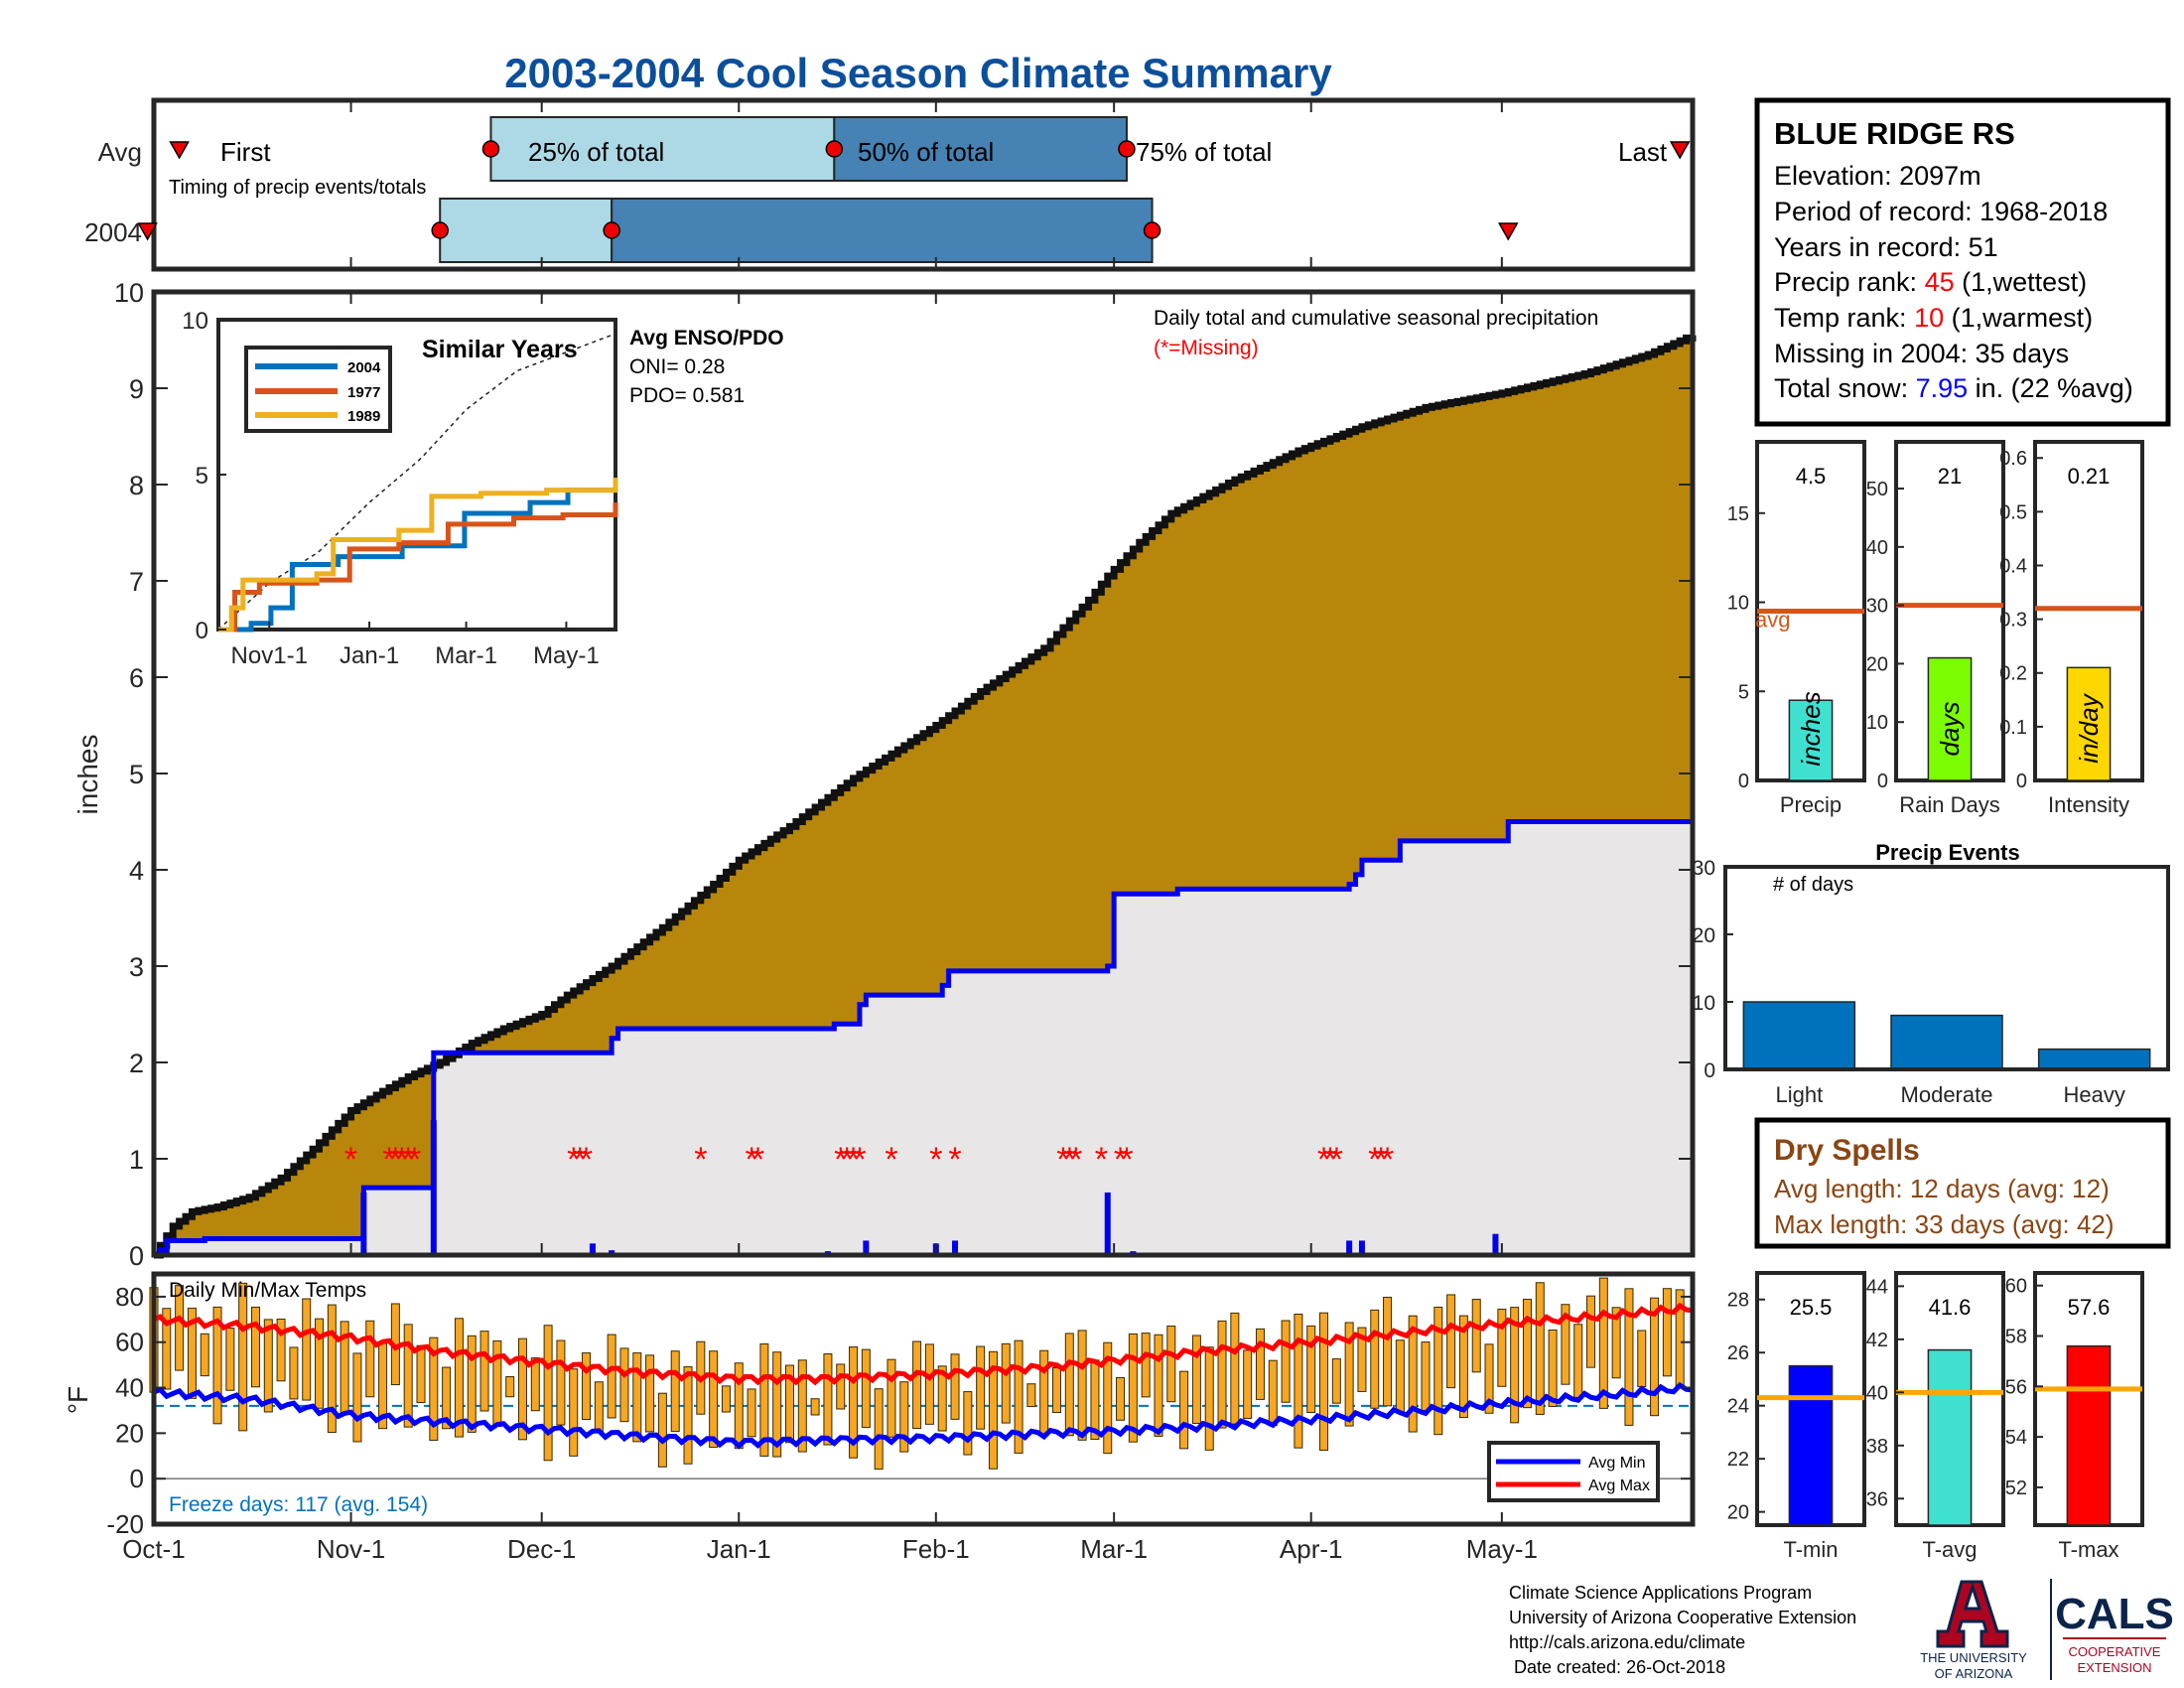  Describe the element at coordinates (418, 567) in the screenshot. I see `inset-series-1977` at that location.